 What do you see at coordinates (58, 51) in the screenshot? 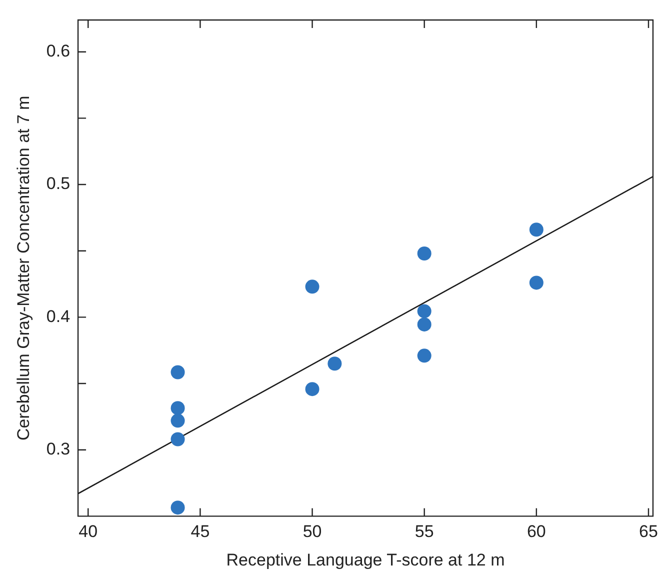
I see `y-tick-label: 0.6` at bounding box center [58, 51].